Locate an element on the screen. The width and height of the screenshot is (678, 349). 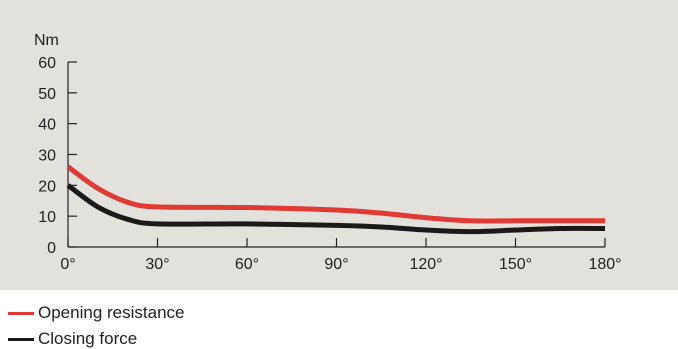
y-axis-label: Nm is located at coordinates (46, 40).